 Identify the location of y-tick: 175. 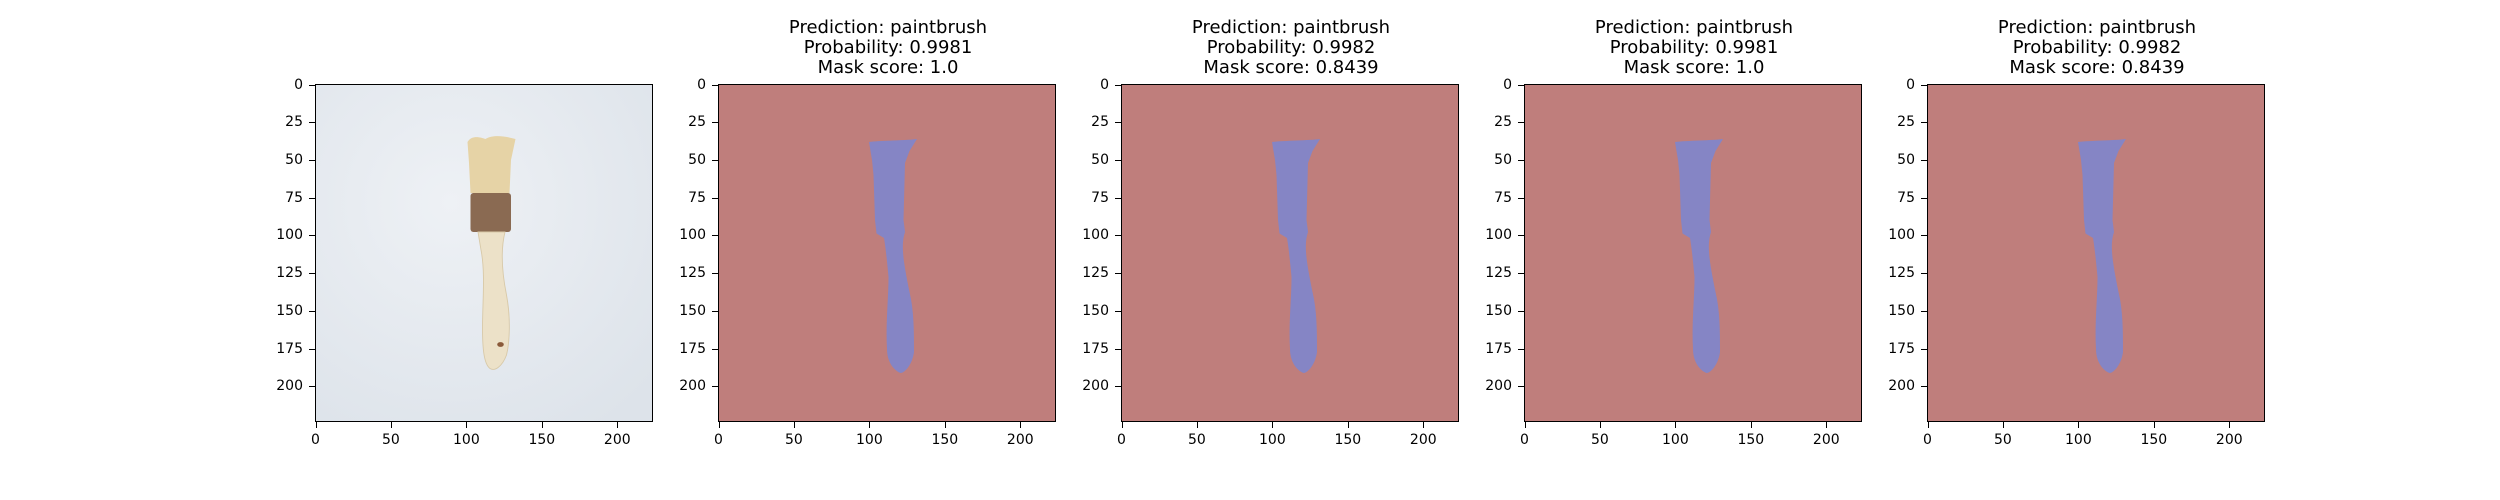
(688, 349).